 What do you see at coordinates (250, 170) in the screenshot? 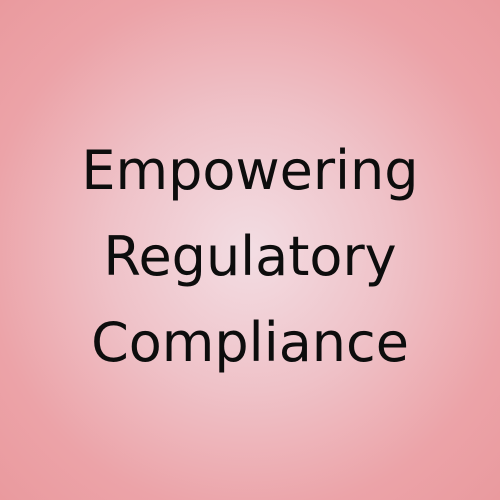
I see `headline-line-1: Empowering` at bounding box center [250, 170].